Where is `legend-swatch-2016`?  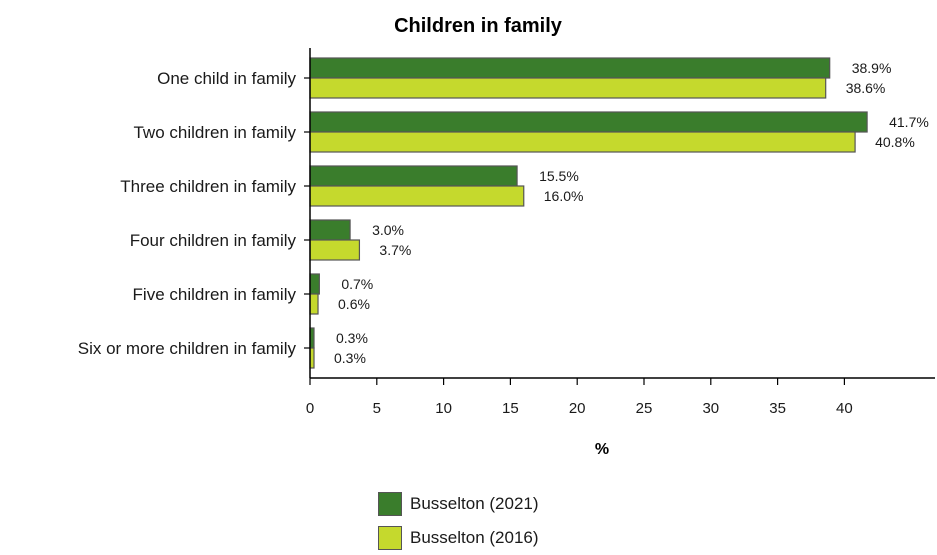
legend-swatch-2016 is located at coordinates (390, 538).